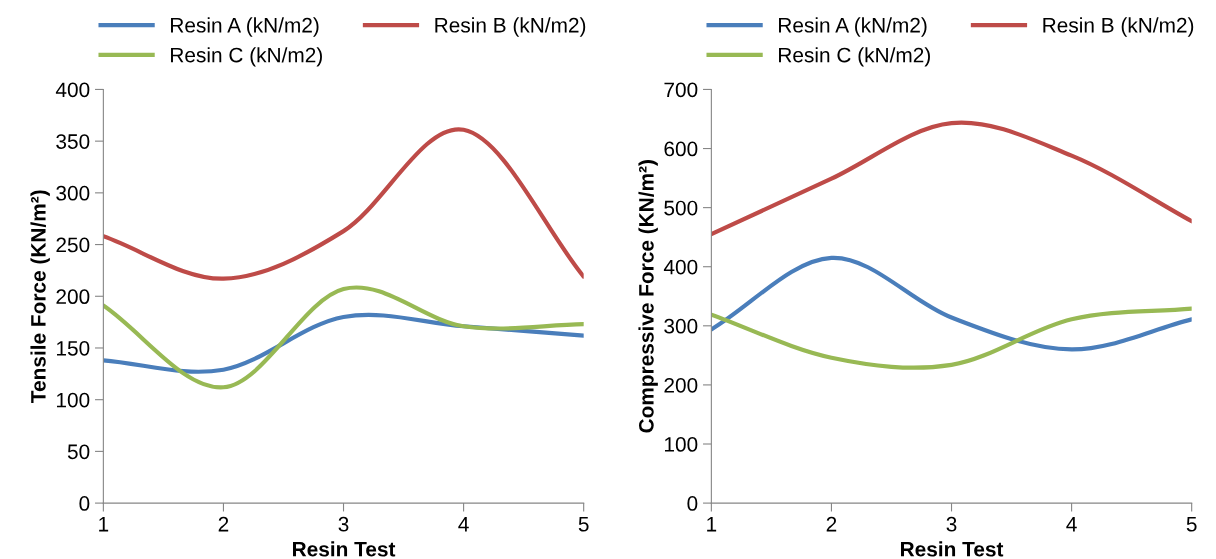 The width and height of the screenshot is (1216, 559). What do you see at coordinates (73, 348) in the screenshot?
I see `y-tick-label: 150` at bounding box center [73, 348].